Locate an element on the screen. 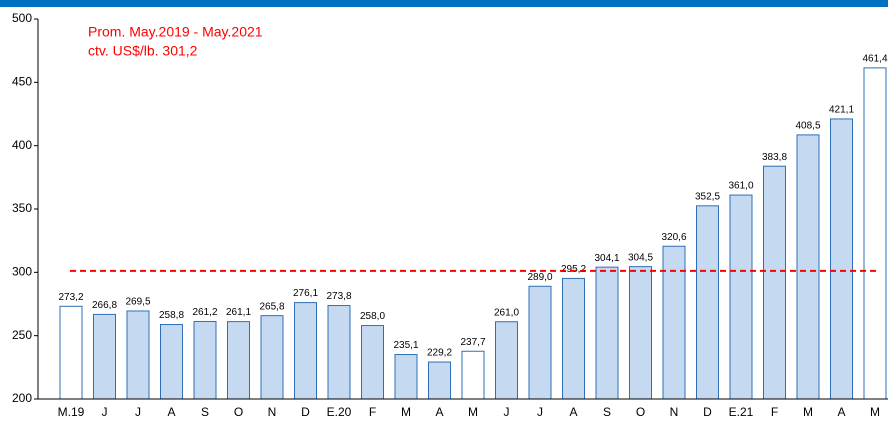 This screenshot has width=888, height=422. x-tick-label: M.19 is located at coordinates (71, 412).